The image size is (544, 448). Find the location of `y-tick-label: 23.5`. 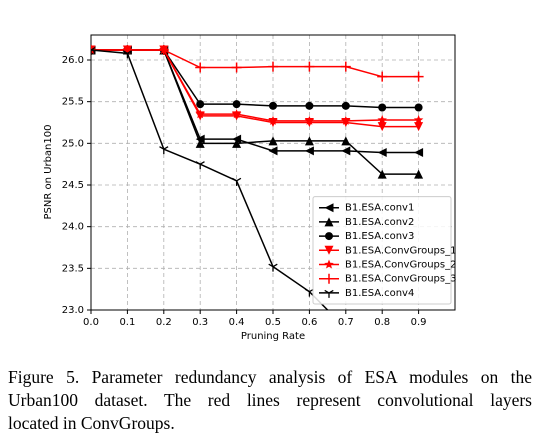

y-tick-label: 23.5 is located at coordinates (73, 268).